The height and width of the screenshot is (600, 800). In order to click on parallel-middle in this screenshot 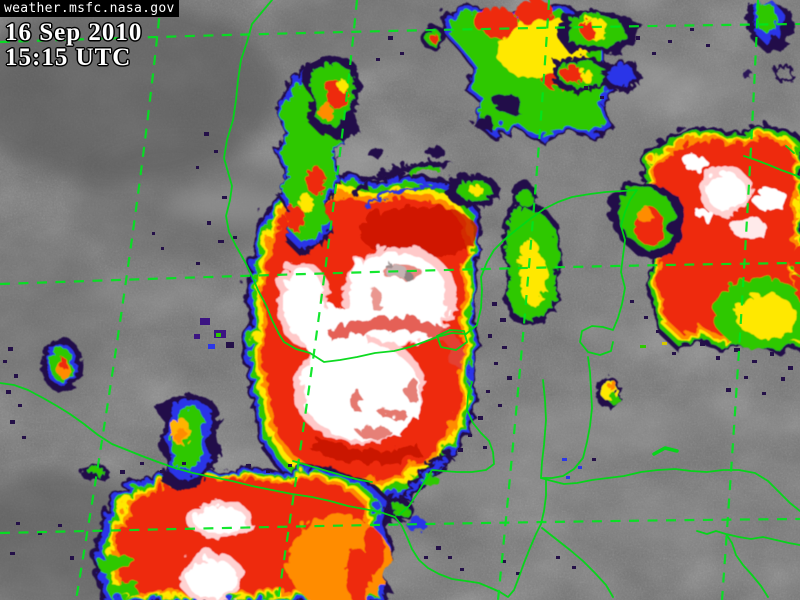, I will do `click(400, 273)`.